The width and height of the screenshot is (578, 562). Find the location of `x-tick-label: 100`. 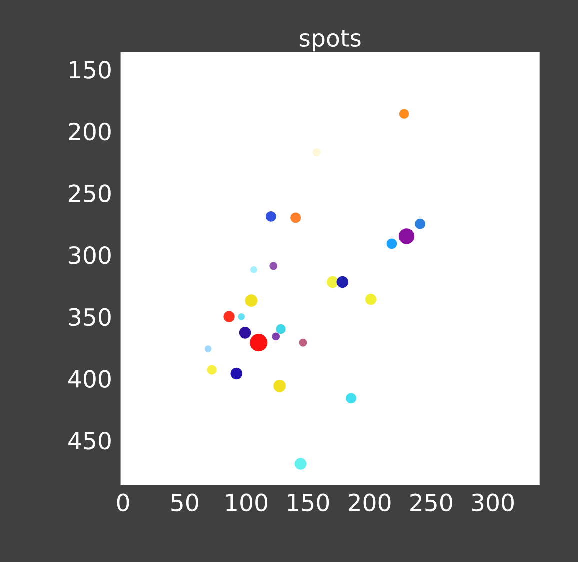

x-tick-label: 100 is located at coordinates (247, 503).